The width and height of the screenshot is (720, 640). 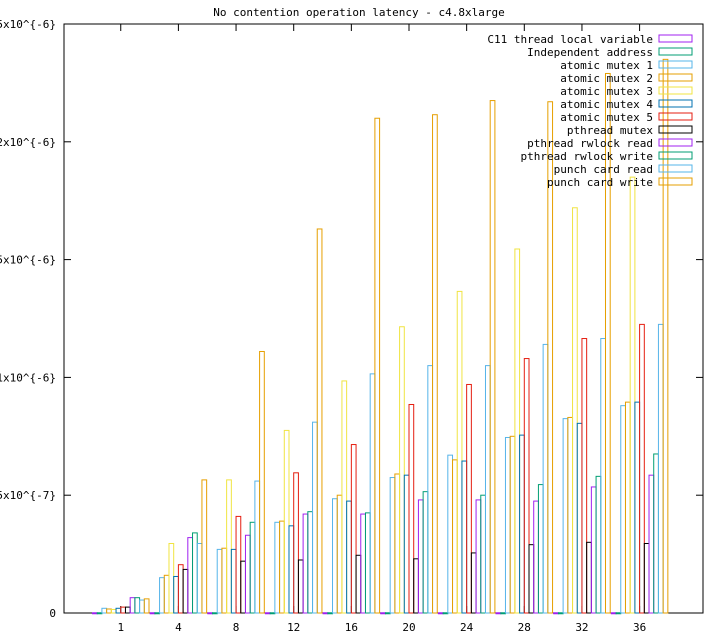 What do you see at coordinates (587, 156) in the screenshot?
I see `legend-label: pthread rwlock write` at bounding box center [587, 156].